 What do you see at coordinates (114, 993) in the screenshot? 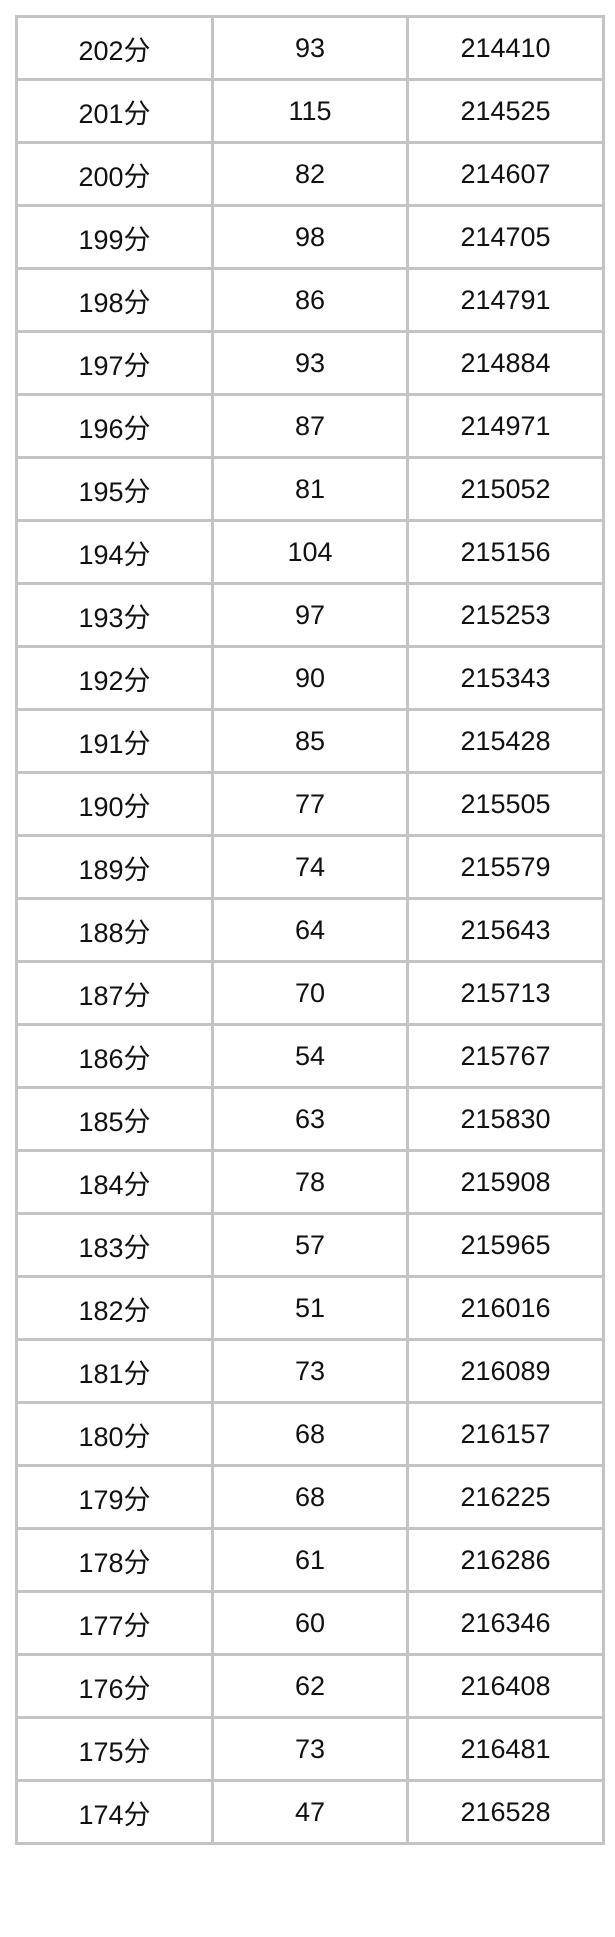
I see `score-cell: 187分` at bounding box center [114, 993].